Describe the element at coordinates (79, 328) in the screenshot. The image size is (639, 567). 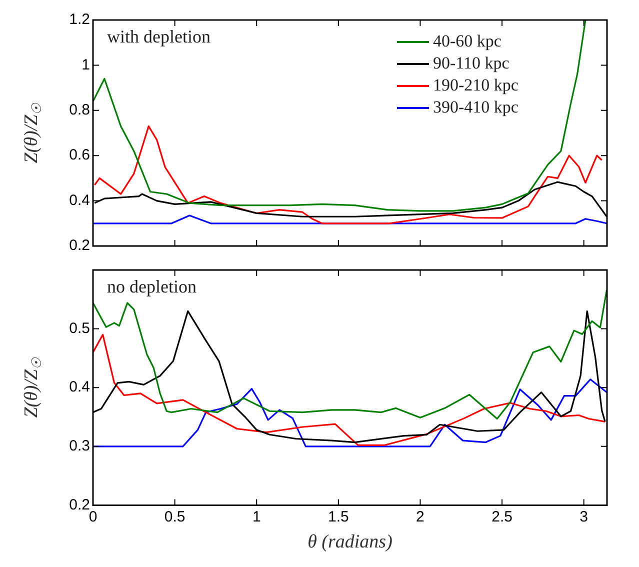
I see `y-tick-label: 0.5` at that location.